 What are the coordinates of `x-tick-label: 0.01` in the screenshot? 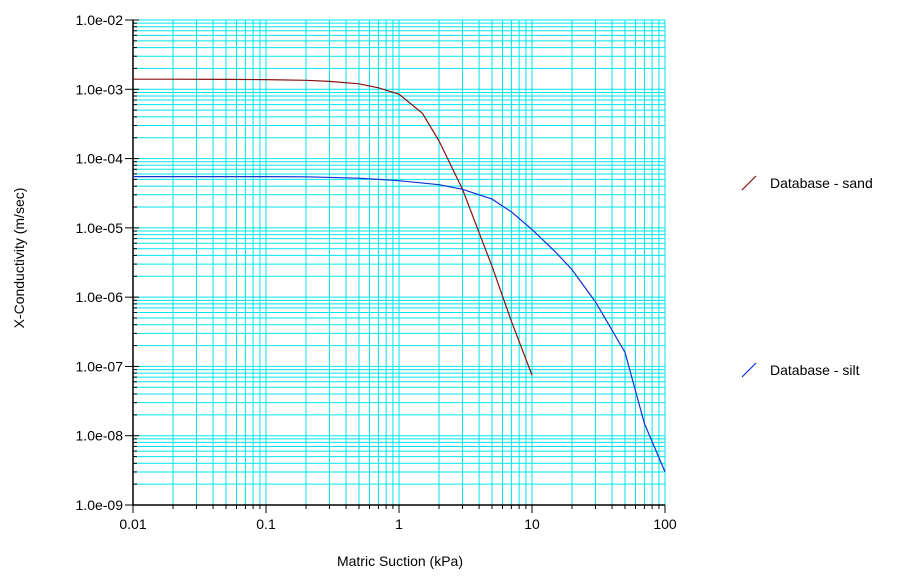 It's located at (132, 524).